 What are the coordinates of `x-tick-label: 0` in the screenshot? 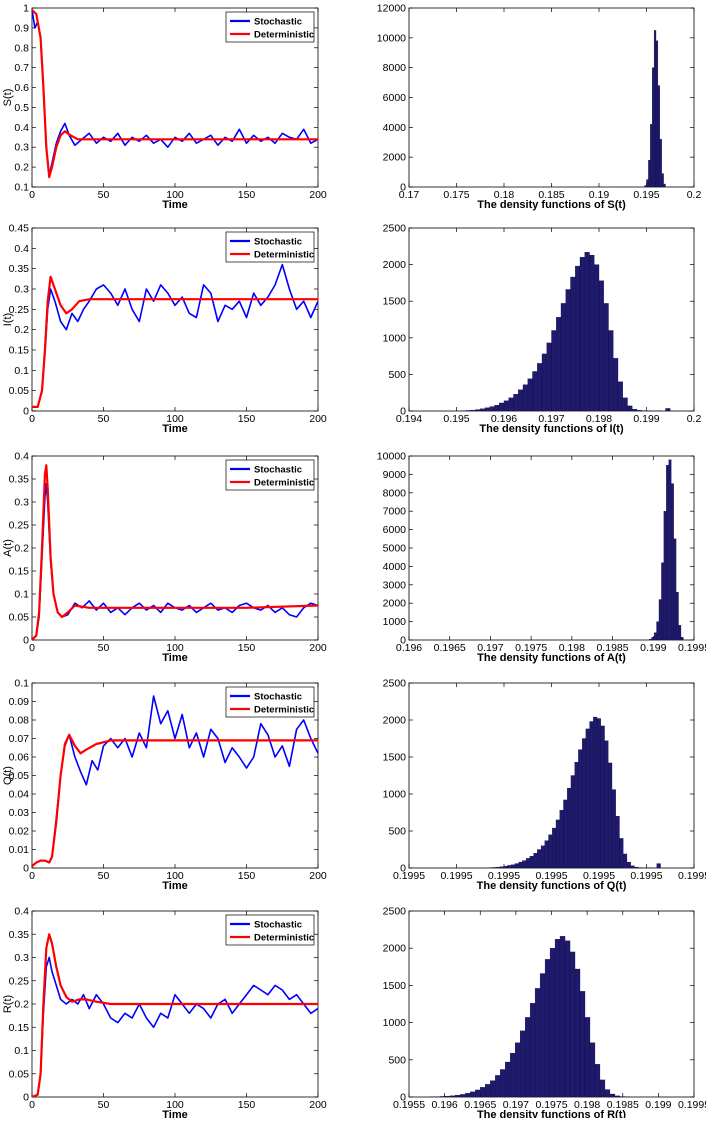 It's located at (32, 1105).